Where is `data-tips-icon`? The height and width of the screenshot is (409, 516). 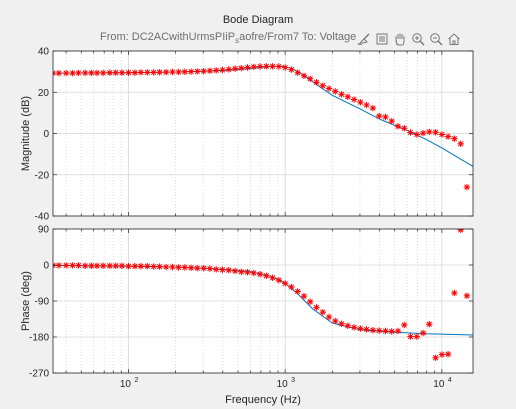 data-tips-icon is located at coordinates (381, 39).